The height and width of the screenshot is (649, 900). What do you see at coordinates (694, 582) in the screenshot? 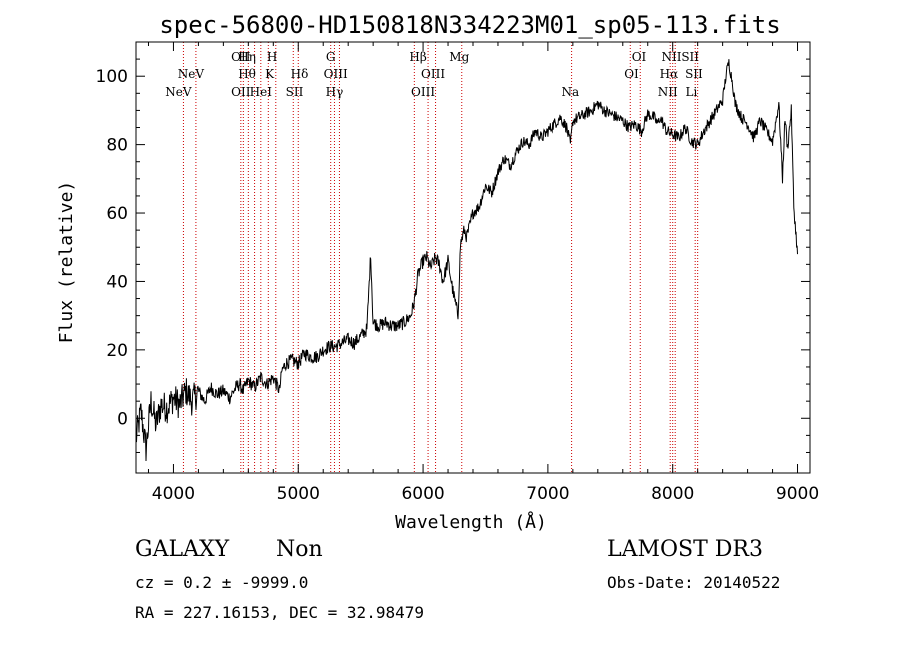
I see `observation-date: Obs-Date: 20140522` at bounding box center [694, 582].